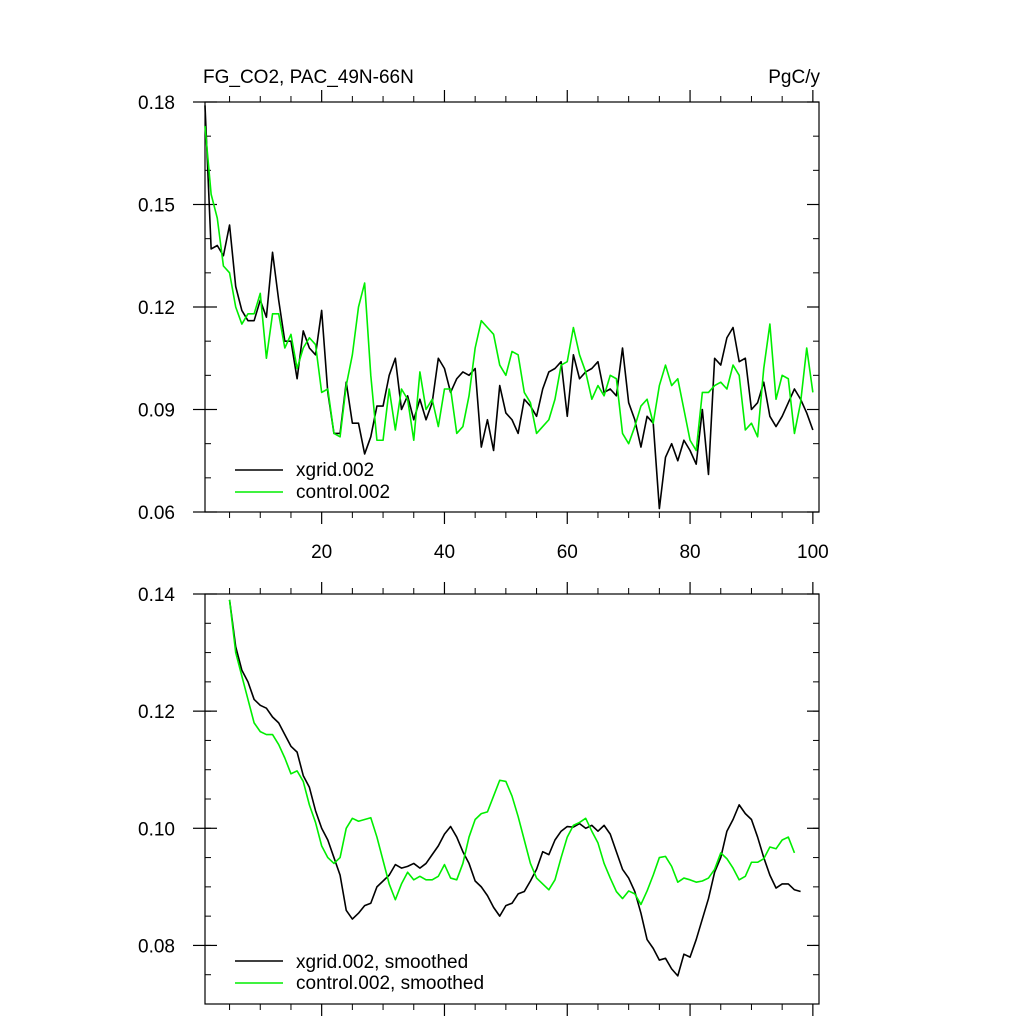 The height and width of the screenshot is (1024, 1024). I want to click on x-tick-label: 40, so click(444, 552).